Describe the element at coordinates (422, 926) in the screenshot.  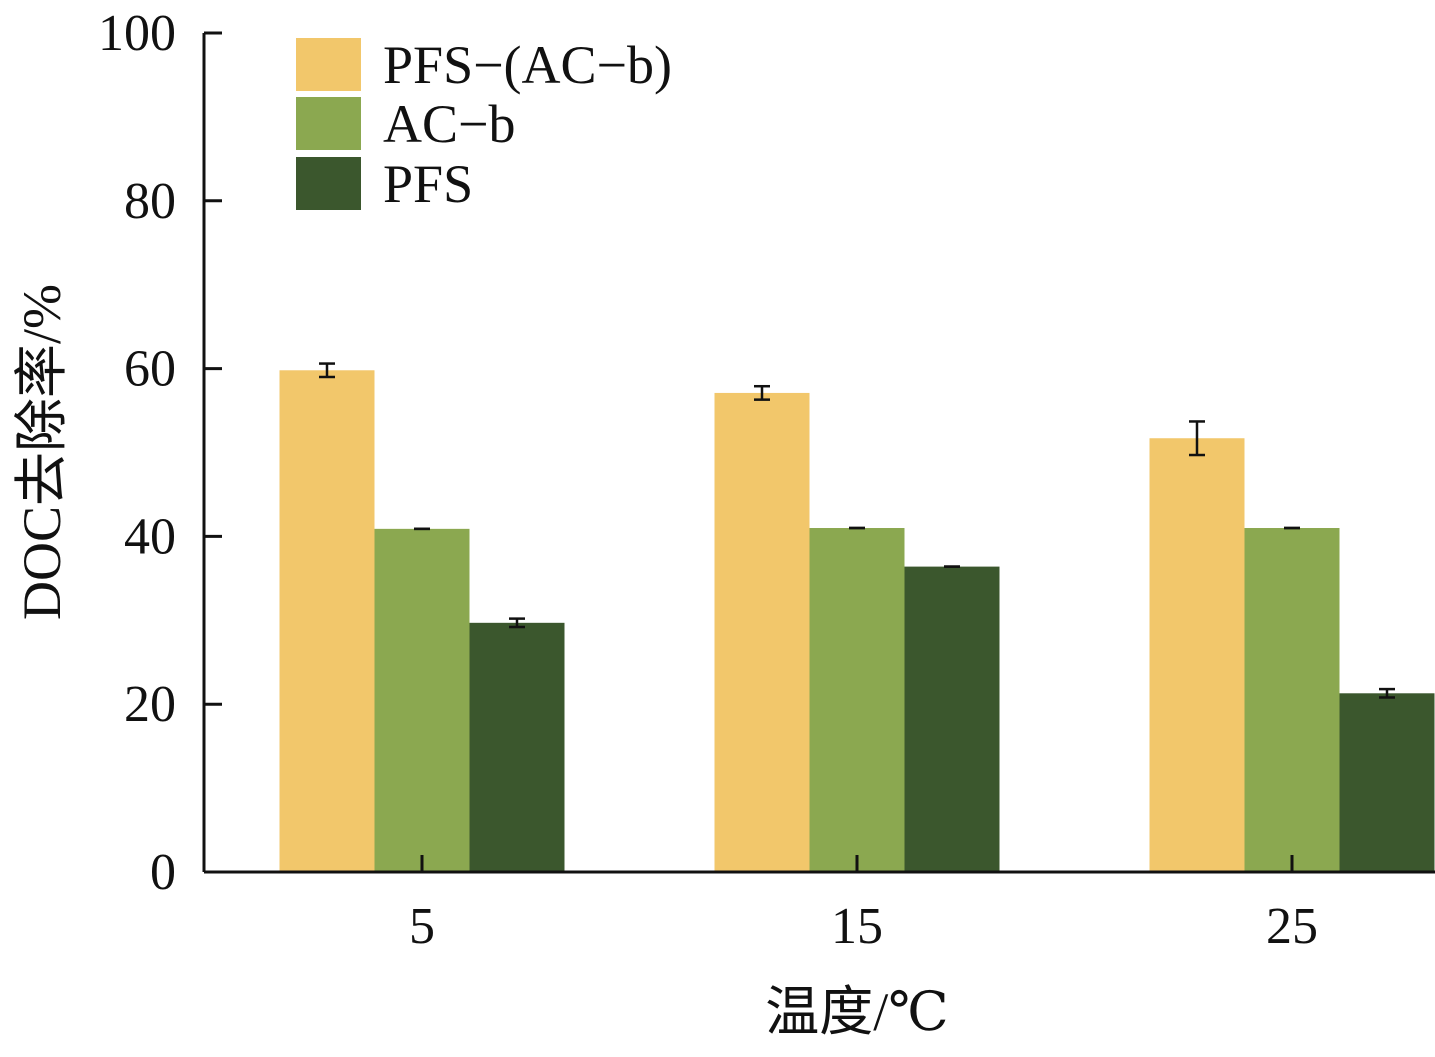
I see `x-tick-label: 5` at that location.